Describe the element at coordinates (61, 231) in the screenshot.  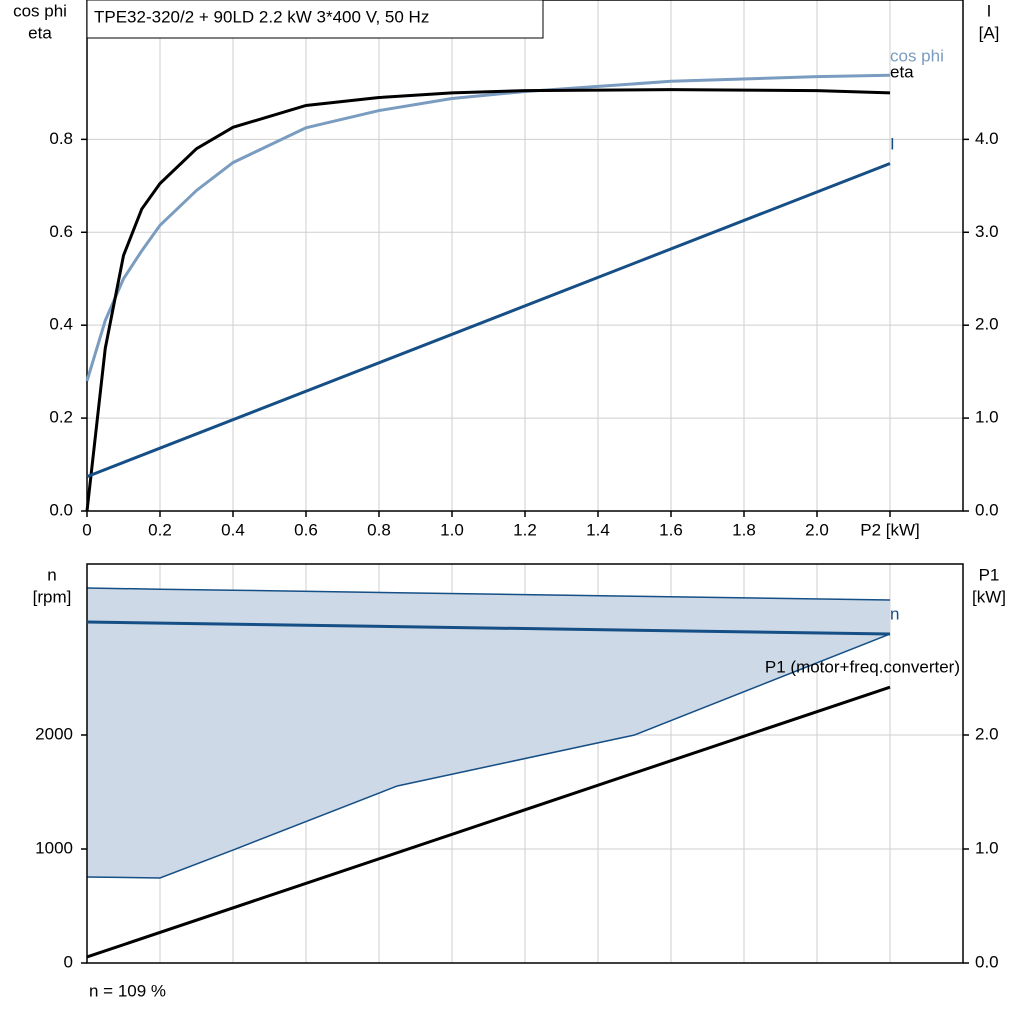
I see `y-tick-label: 0.6` at that location.